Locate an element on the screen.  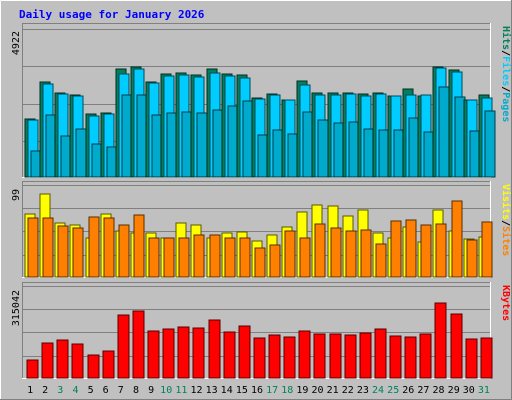
day-label-21: 21 is located at coordinates (333, 390).